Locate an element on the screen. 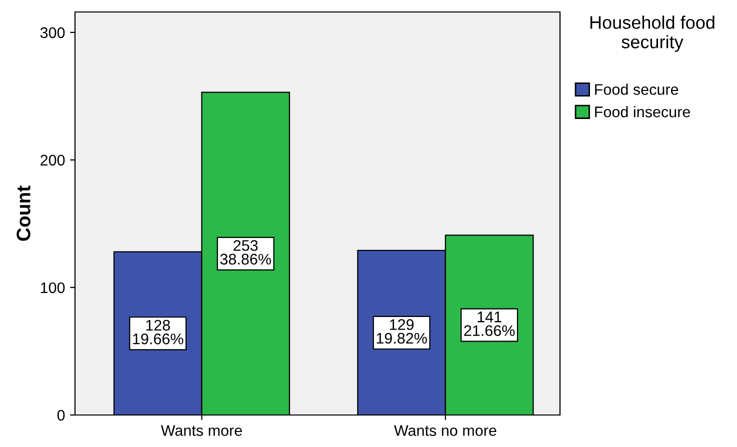  y-tick-label: 0 is located at coordinates (61, 415).